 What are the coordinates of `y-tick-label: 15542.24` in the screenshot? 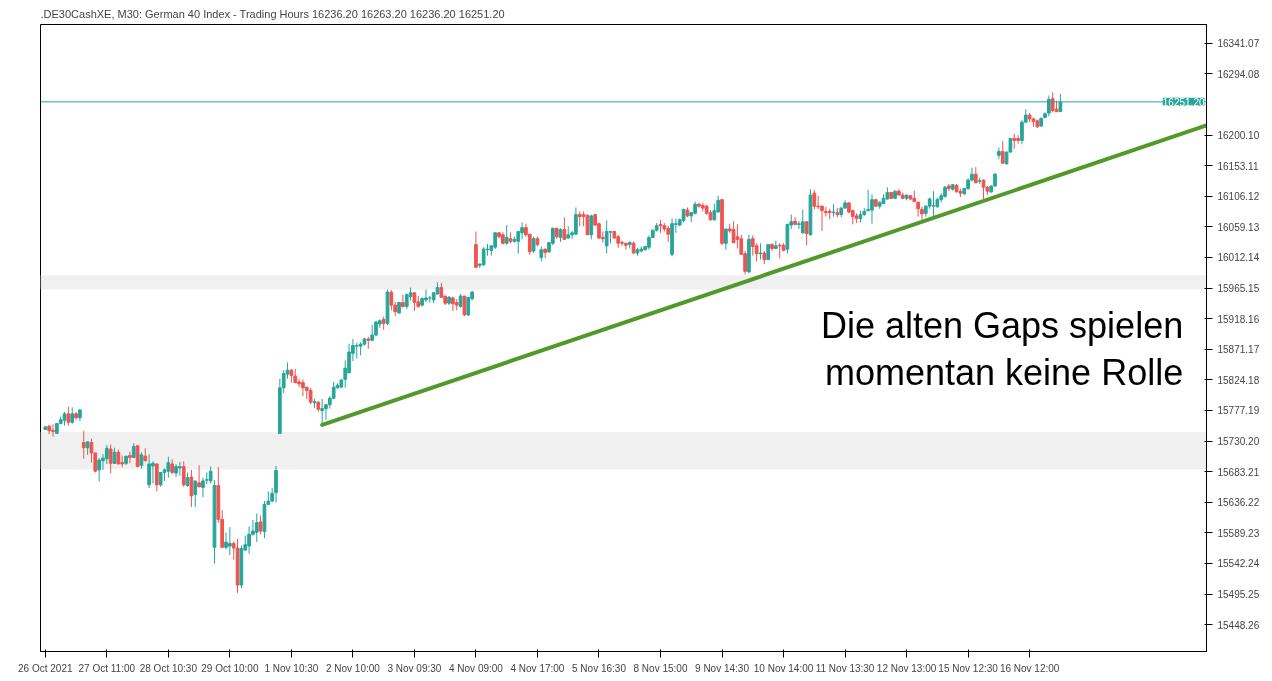 It's located at (1238, 564).